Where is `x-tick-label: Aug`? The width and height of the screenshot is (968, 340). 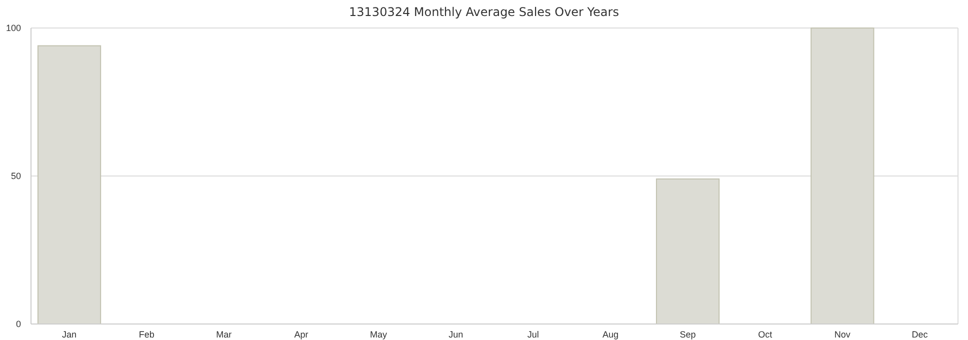
x-tick-label: Aug is located at coordinates (610, 334).